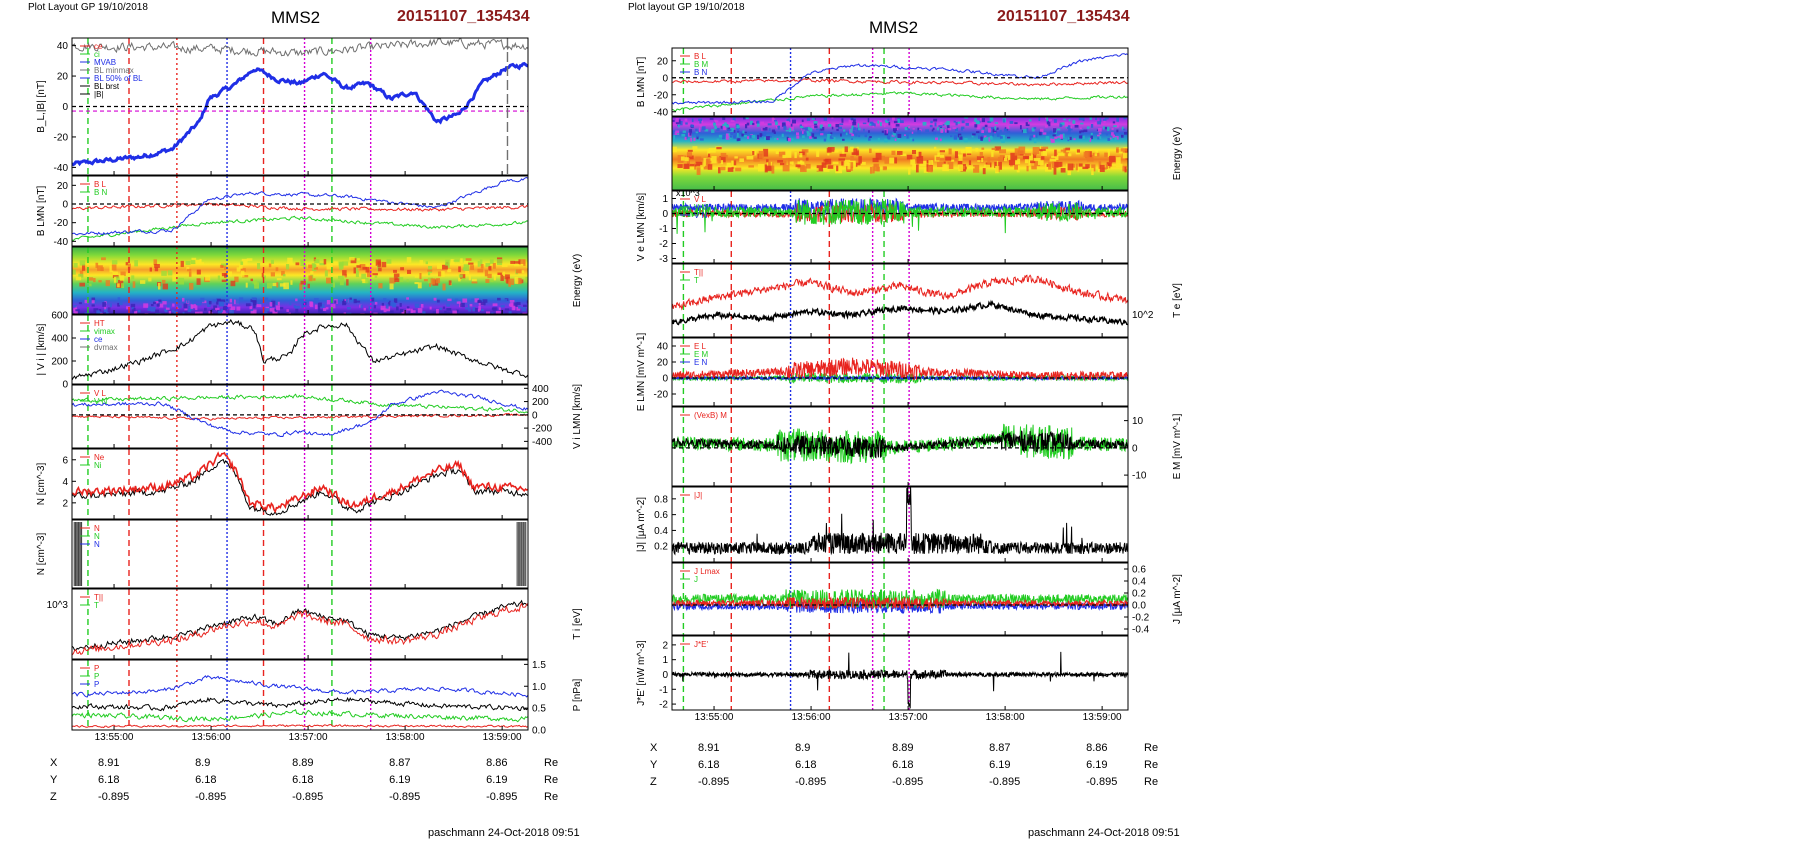 The image size is (1804, 841). What do you see at coordinates (1143, 315) in the screenshot?
I see `y-tick-label: 10^2` at bounding box center [1143, 315].